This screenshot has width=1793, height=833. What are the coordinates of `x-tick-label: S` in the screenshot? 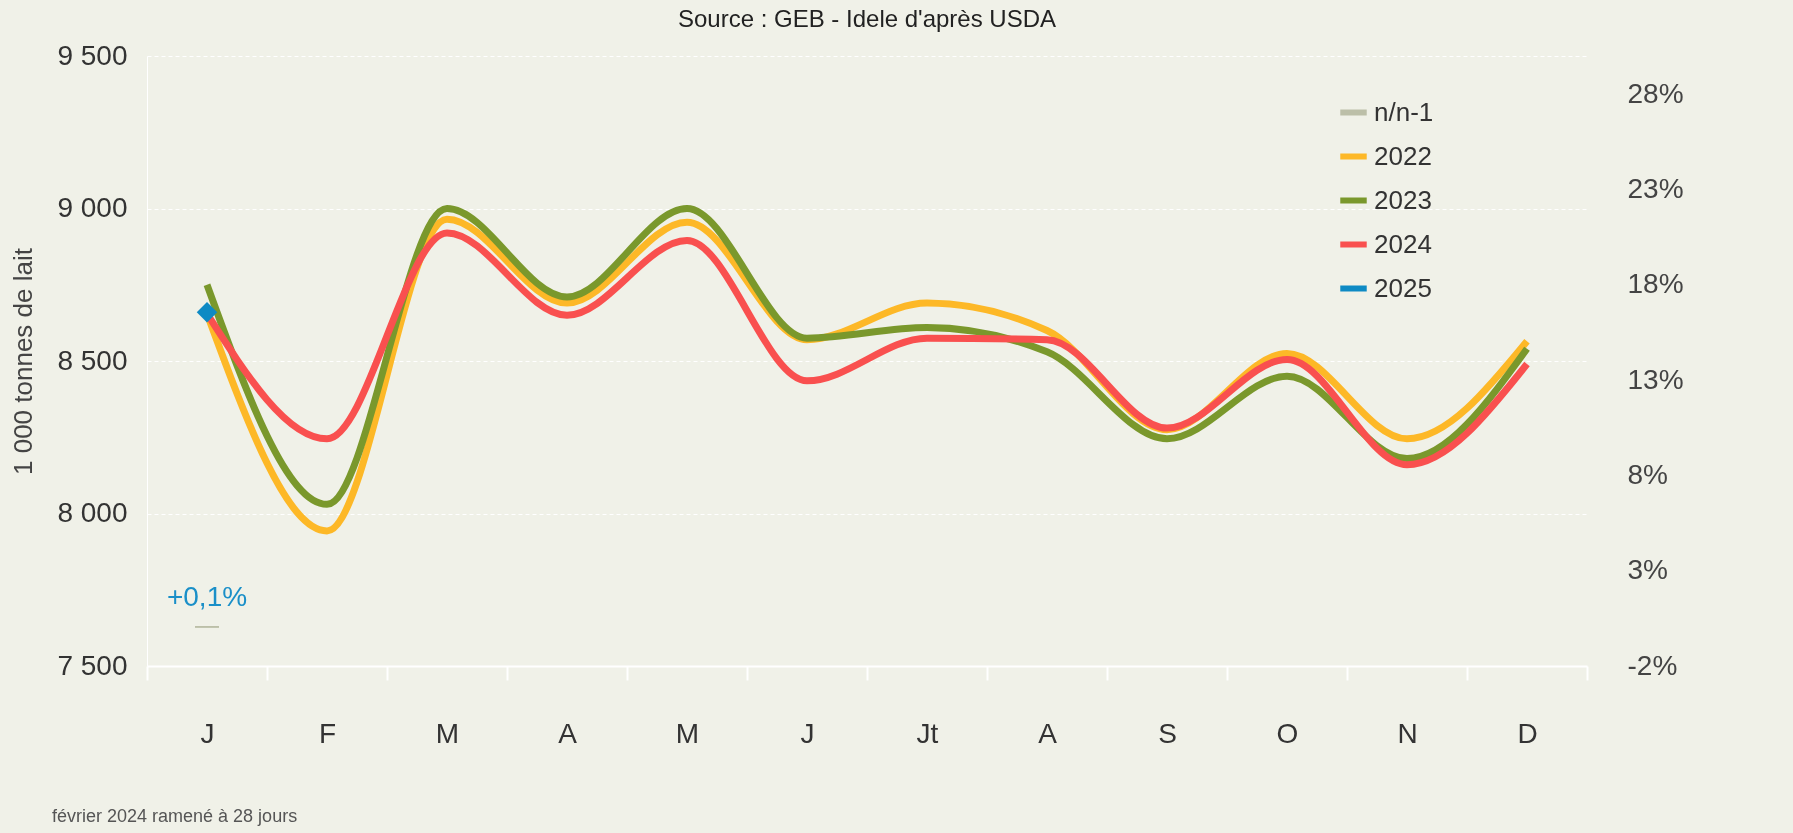 It's located at (1167, 733).